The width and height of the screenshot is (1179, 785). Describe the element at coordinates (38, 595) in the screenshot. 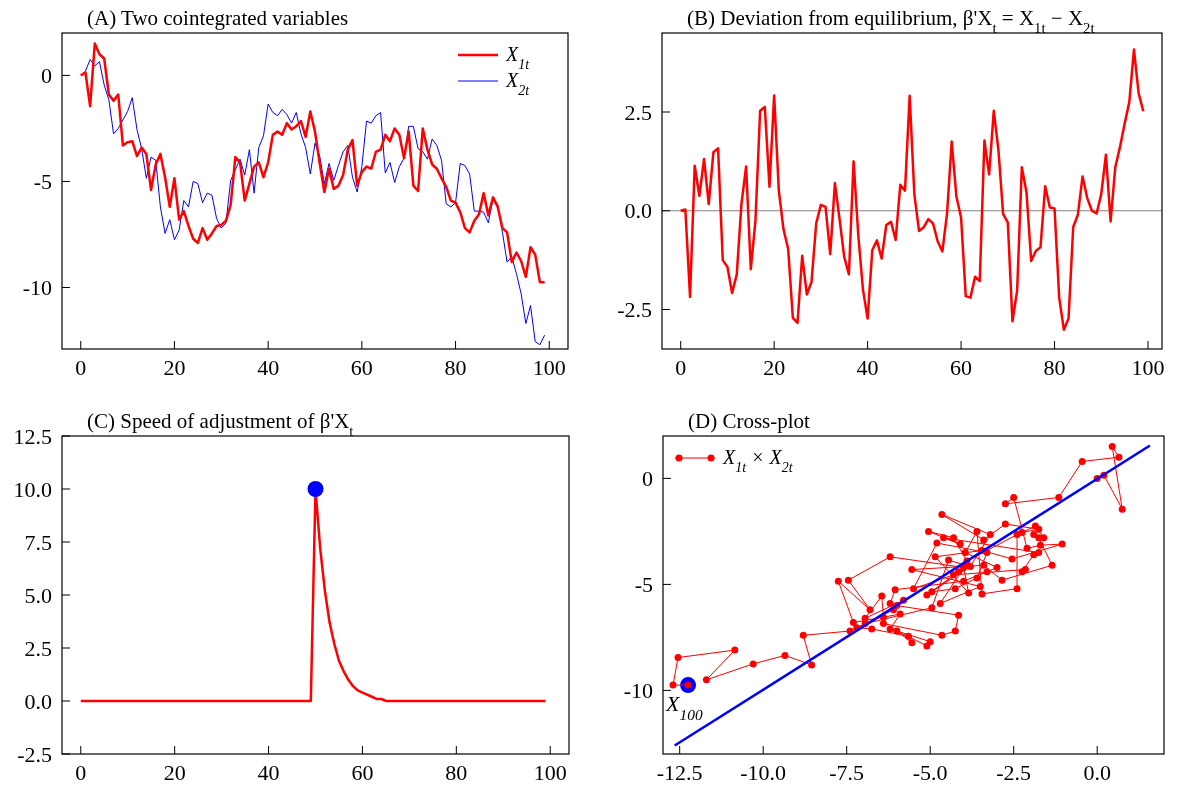

I see `y-tick-label: 5.0` at that location.